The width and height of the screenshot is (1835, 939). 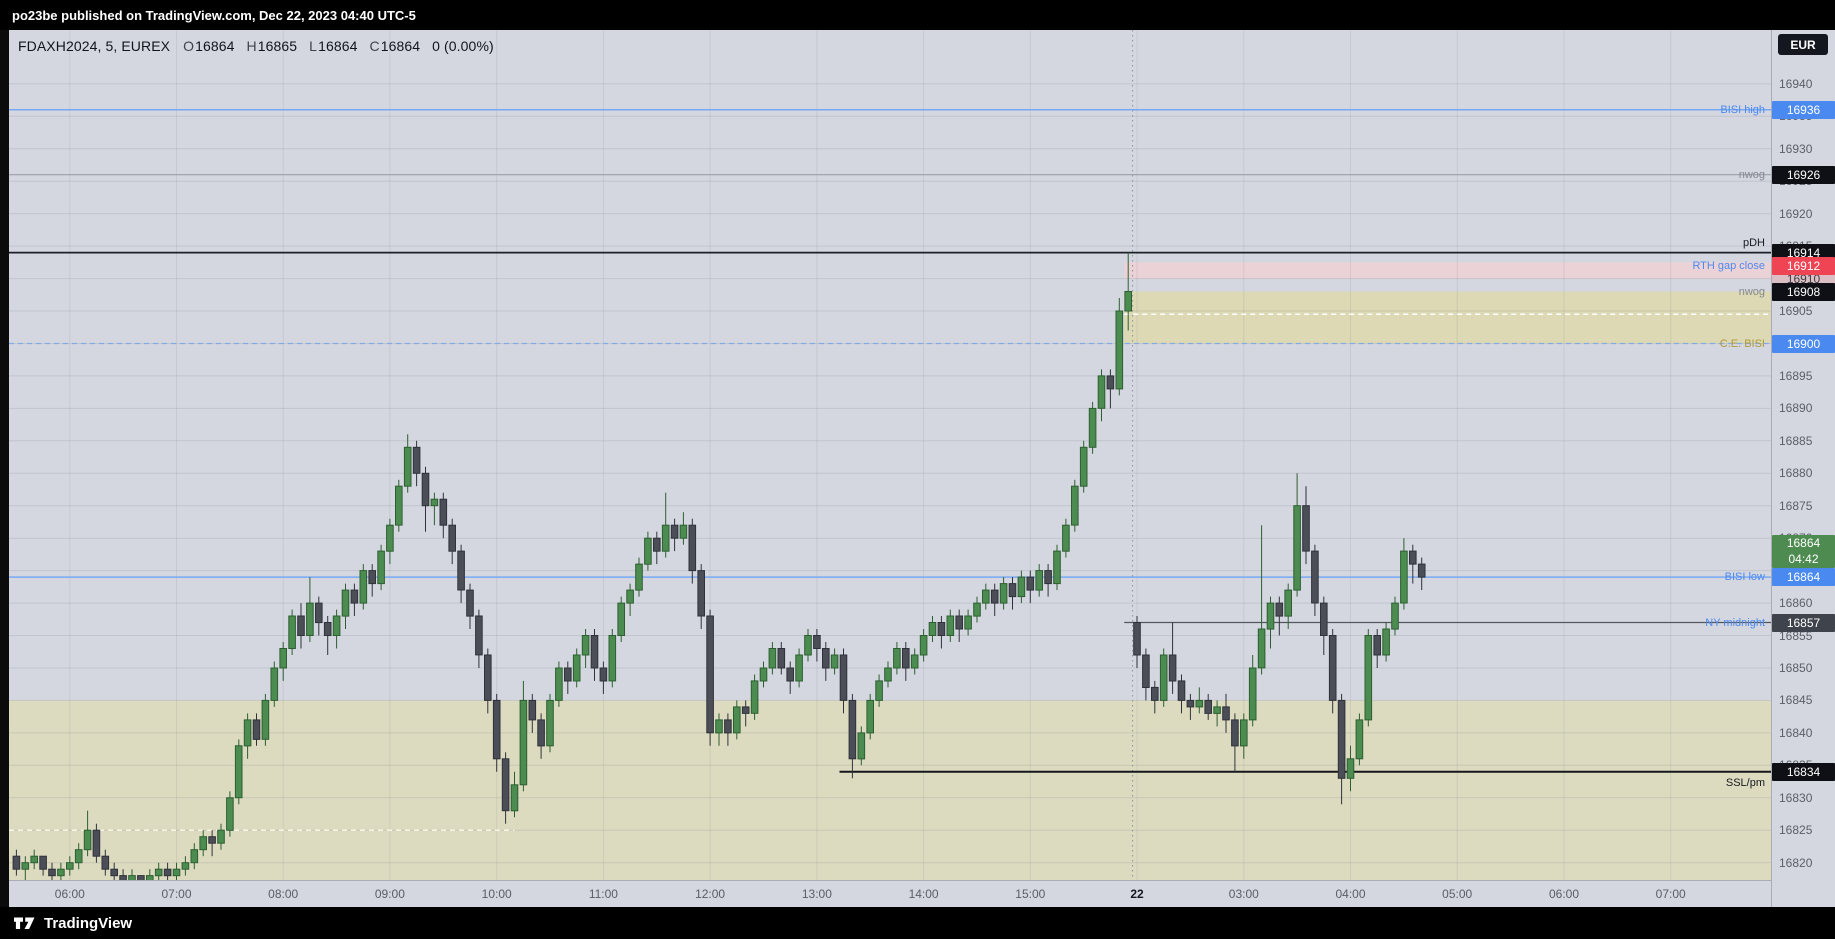 I want to click on price-tick-label: 16860, so click(x=1796, y=603).